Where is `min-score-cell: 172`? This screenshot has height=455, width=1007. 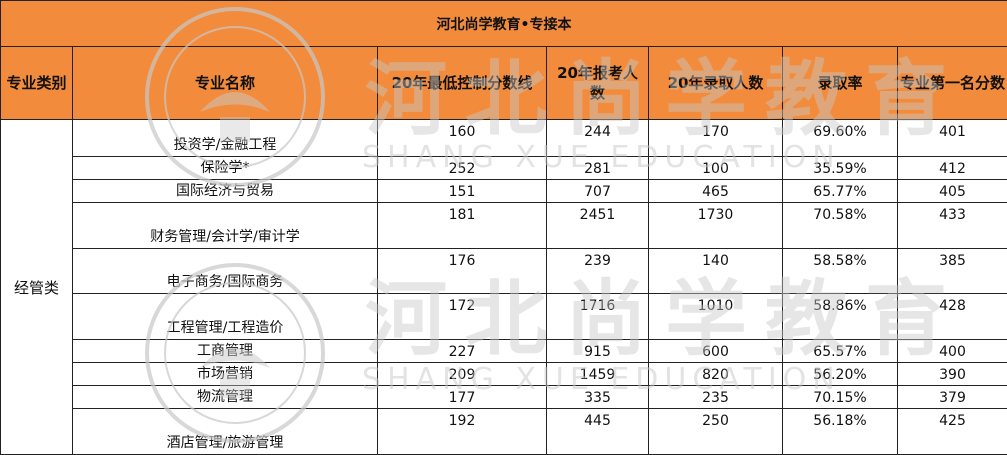
min-score-cell: 172 is located at coordinates (462, 317).